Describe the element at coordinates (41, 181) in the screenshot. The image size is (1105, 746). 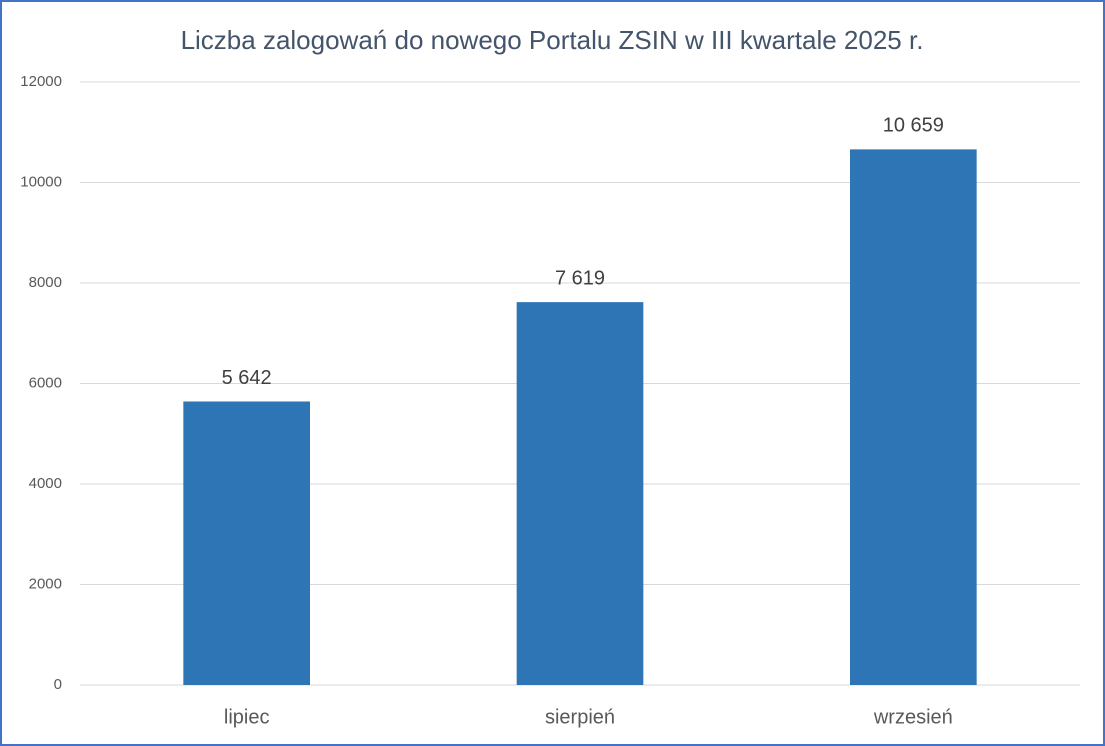
I see `y-tick-label: 10000` at that location.